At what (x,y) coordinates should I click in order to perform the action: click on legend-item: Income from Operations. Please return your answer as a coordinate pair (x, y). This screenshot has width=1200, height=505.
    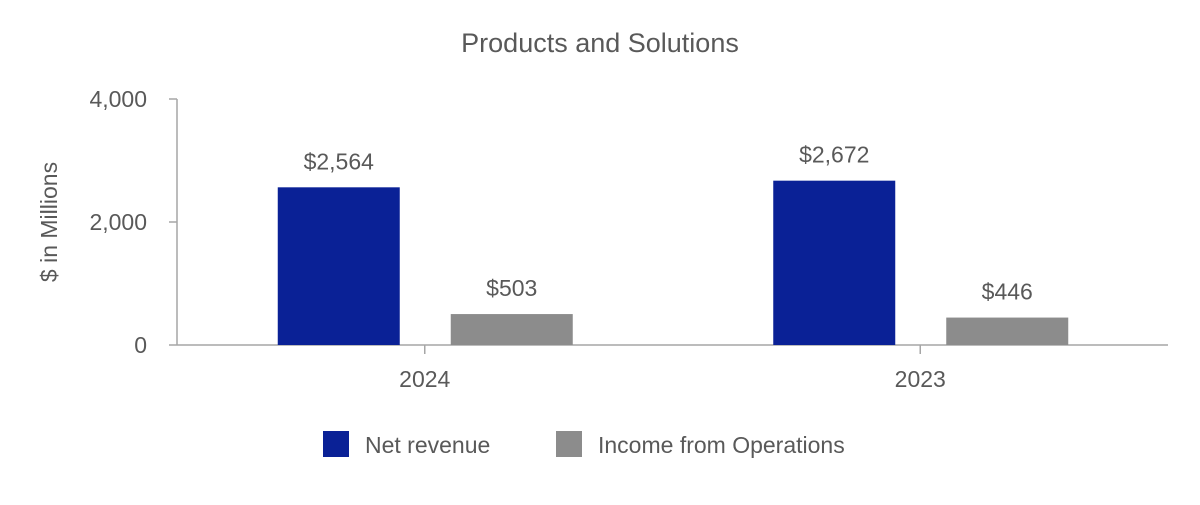
    Looking at the image, I should click on (700, 444).